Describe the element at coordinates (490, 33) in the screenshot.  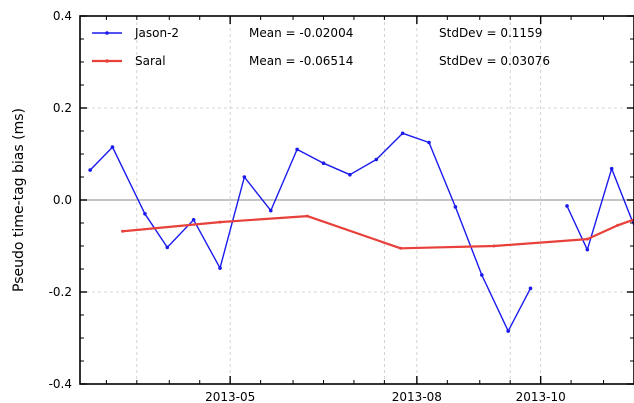
I see `legend-stddev-jason-2: StdDev = 0.1159` at that location.